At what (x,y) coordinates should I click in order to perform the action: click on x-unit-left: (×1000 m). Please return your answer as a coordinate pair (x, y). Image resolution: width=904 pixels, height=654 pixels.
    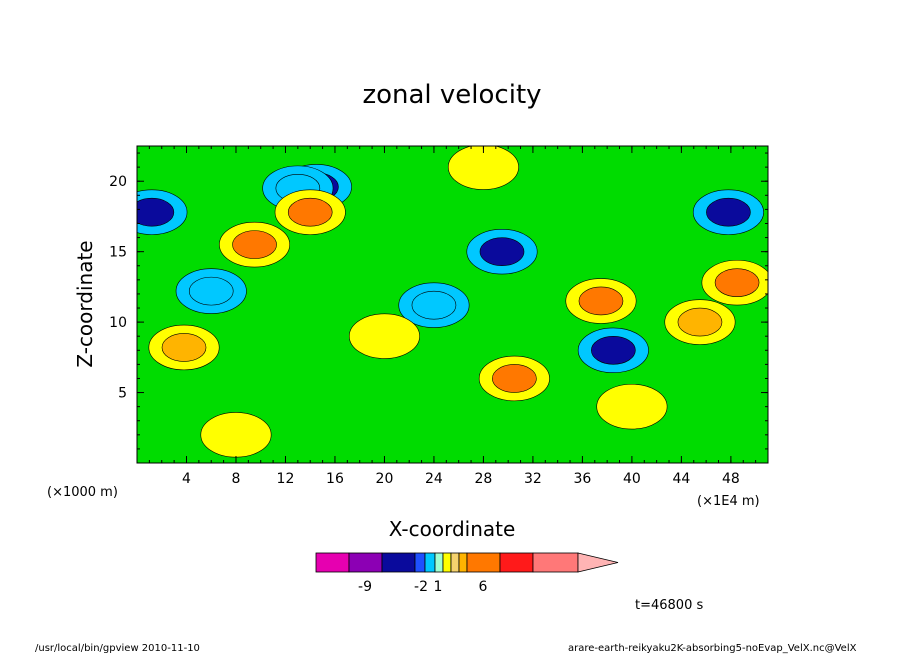
    Looking at the image, I should click on (82, 492).